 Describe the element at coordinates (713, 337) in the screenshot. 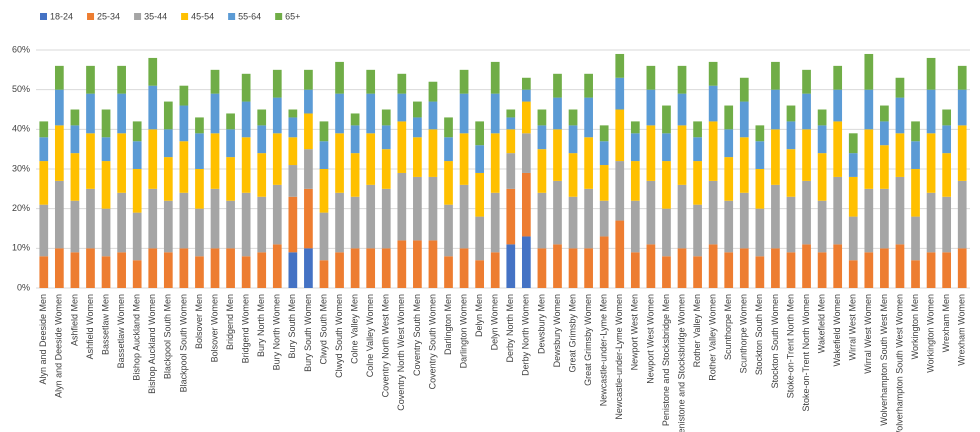

I see `x-tick-label: Rother Valley Women` at that location.